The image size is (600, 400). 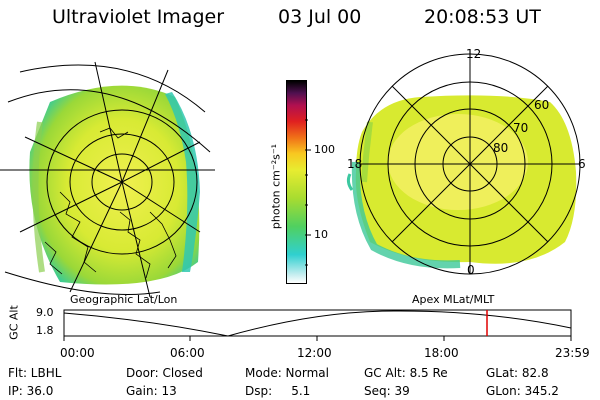 What do you see at coordinates (355, 164) in the screenshot?
I see `mlt-label-18: 18` at bounding box center [355, 164].